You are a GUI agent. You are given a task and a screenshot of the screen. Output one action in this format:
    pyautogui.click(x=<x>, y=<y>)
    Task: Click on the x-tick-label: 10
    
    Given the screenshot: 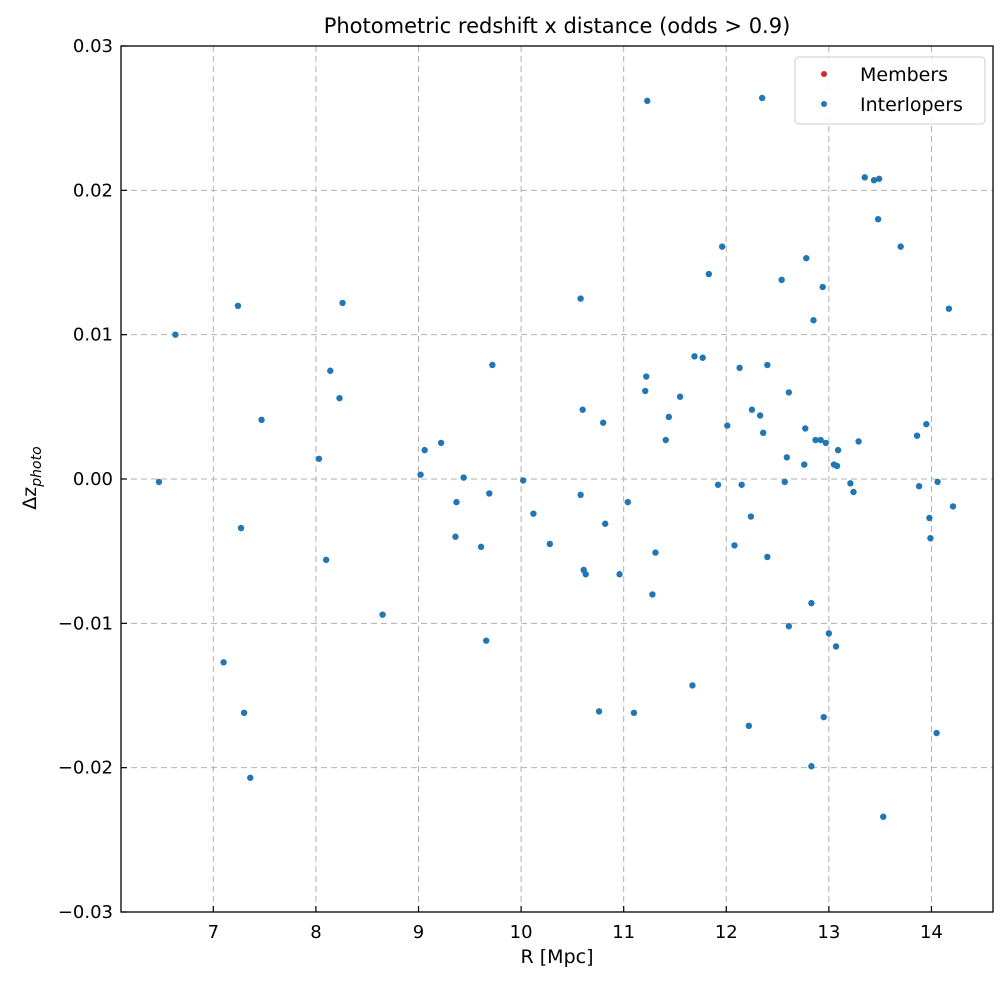 What is the action you would take?
    pyautogui.click(x=521, y=932)
    